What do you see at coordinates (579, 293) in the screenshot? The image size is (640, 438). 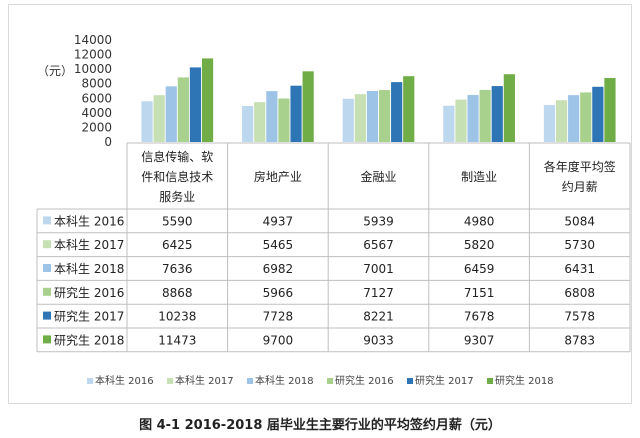 I see `data-label: 6808` at bounding box center [579, 293].